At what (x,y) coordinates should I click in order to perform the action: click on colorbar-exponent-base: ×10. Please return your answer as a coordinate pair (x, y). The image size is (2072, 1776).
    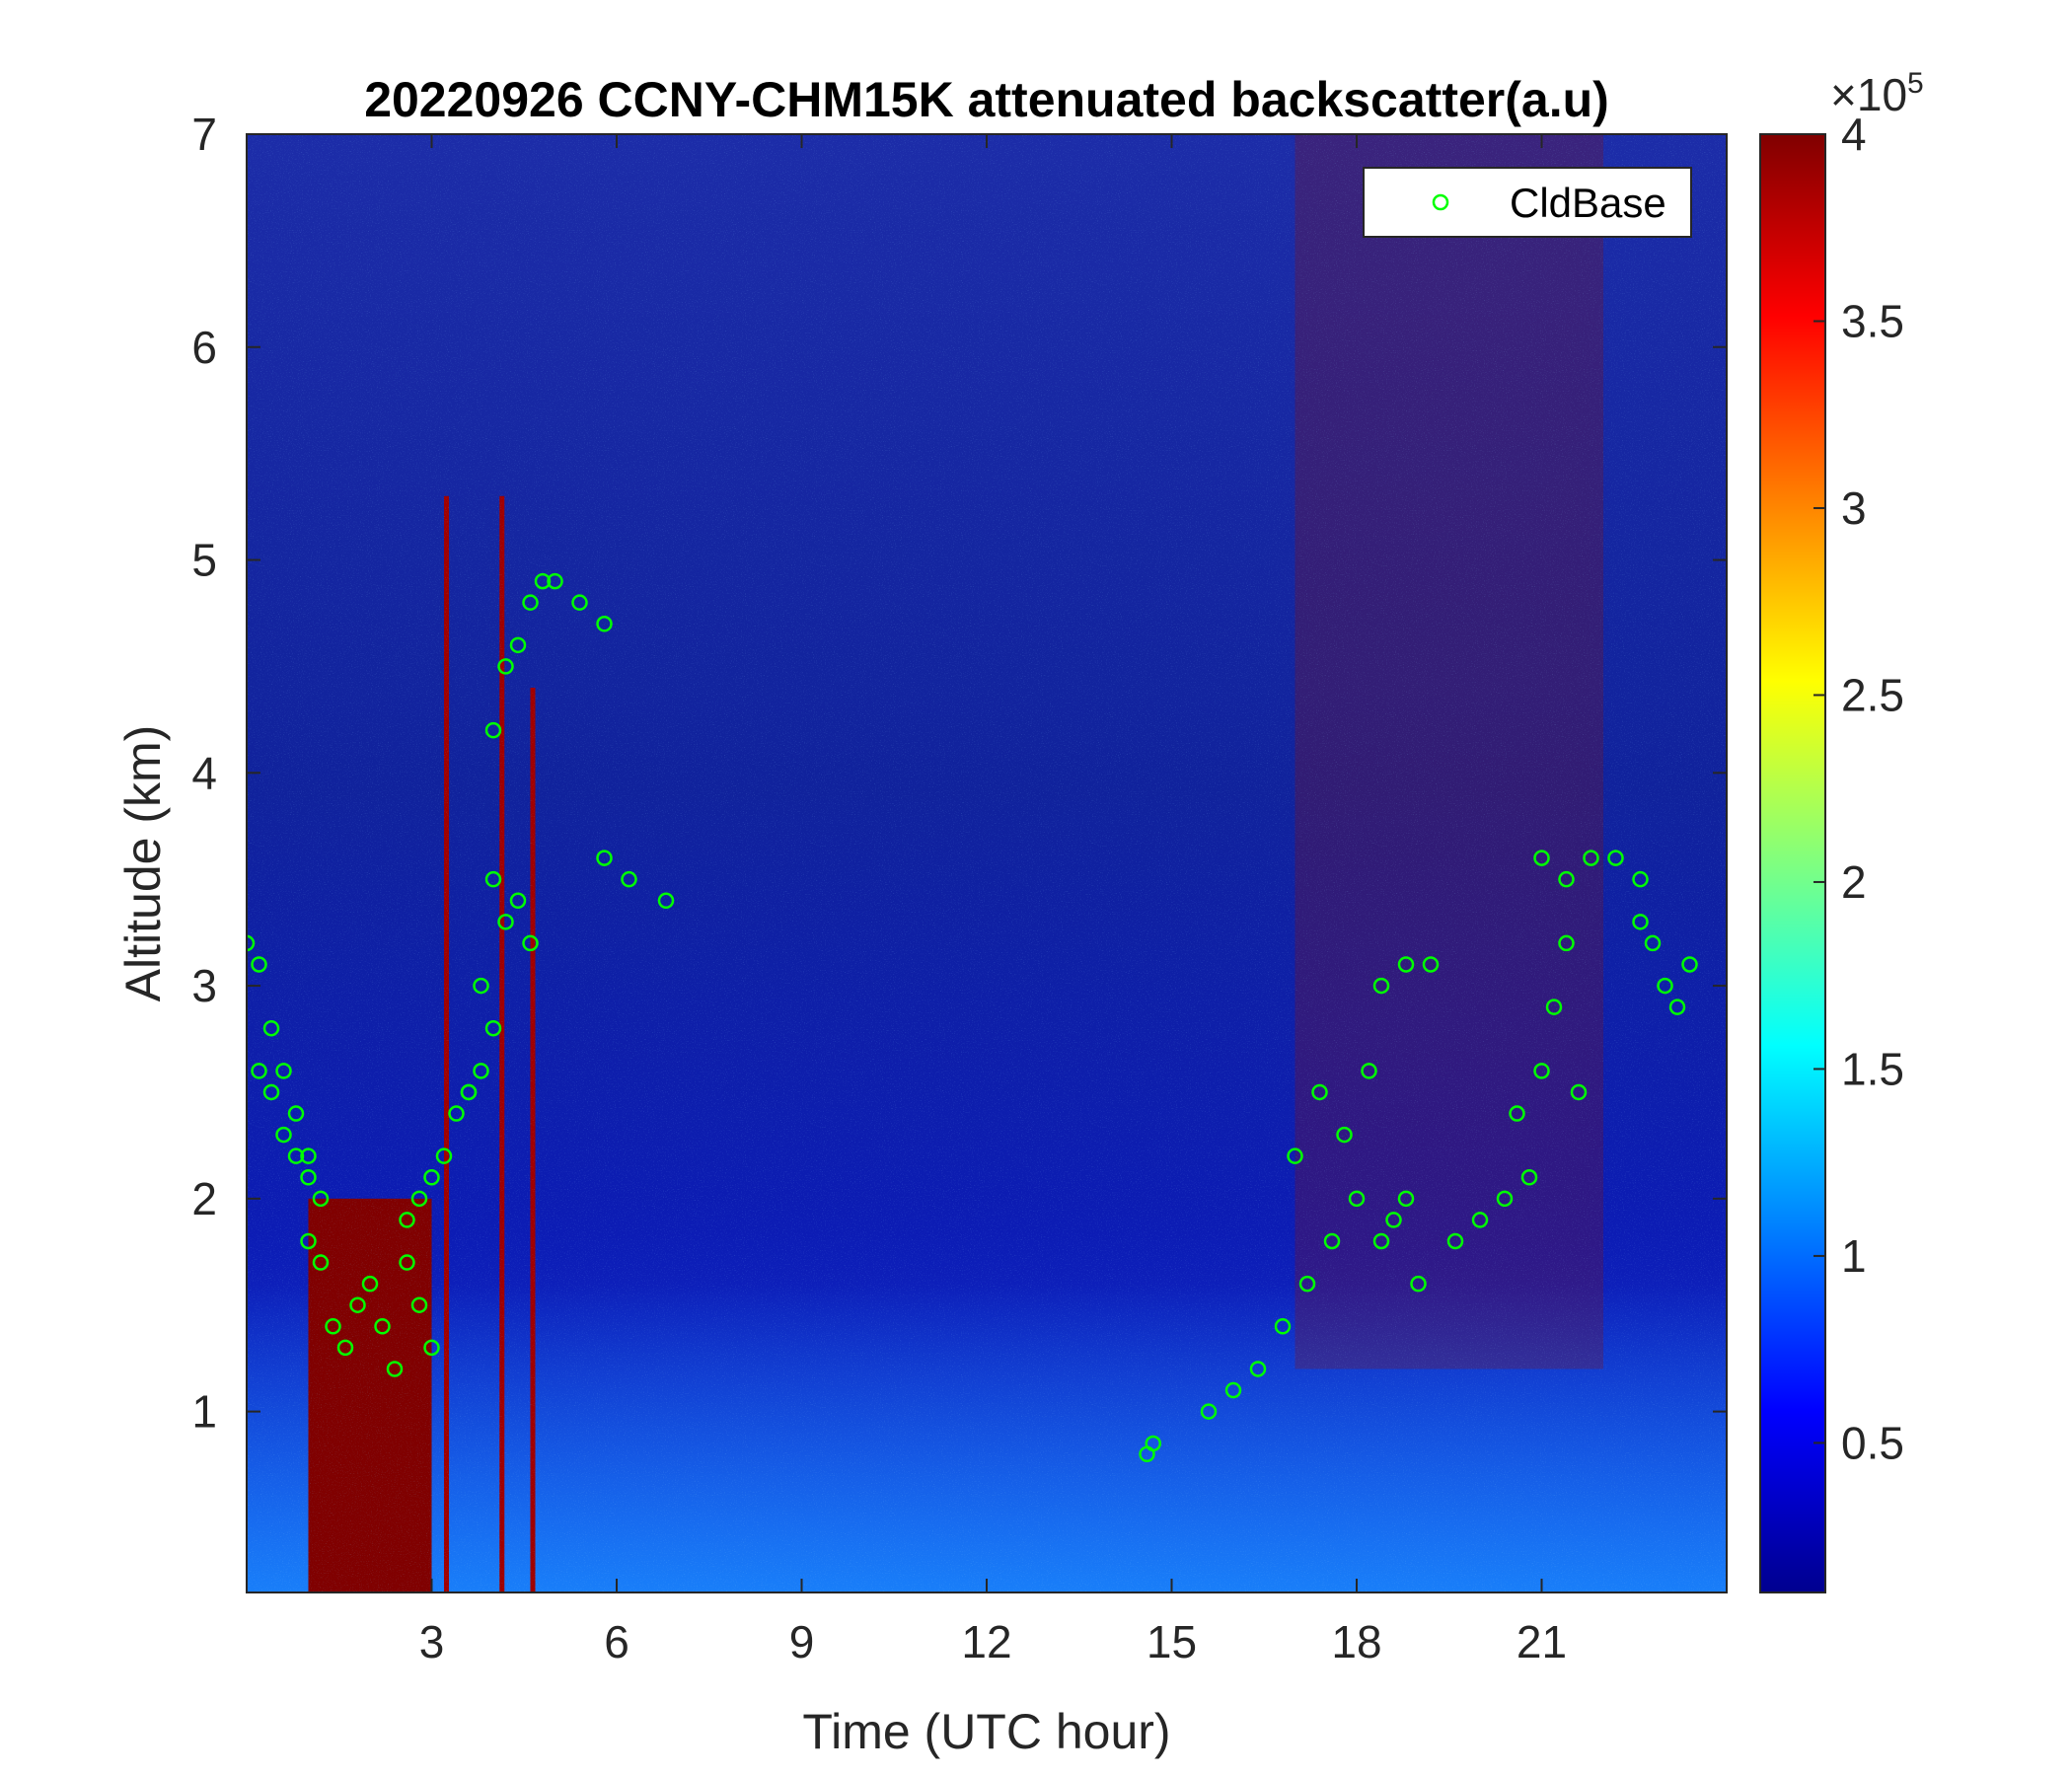
    Looking at the image, I should click on (1869, 94).